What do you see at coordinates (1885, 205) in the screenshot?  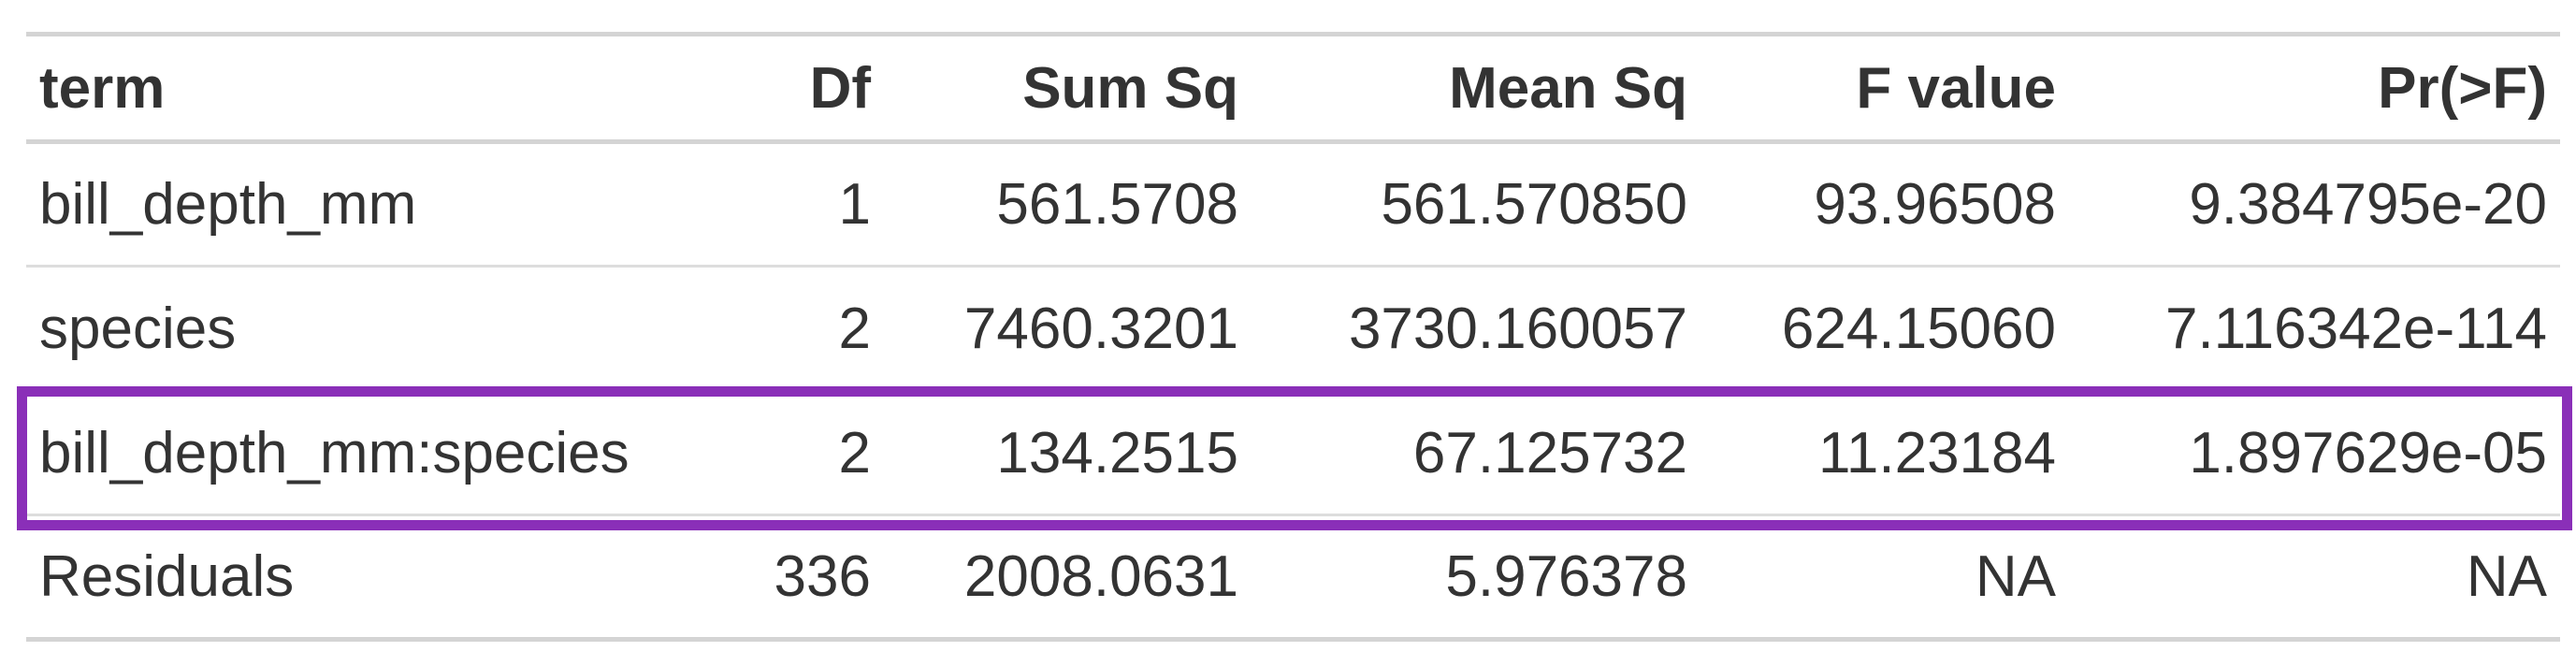 I see `cell-f-value: 93.96508` at bounding box center [1885, 205].